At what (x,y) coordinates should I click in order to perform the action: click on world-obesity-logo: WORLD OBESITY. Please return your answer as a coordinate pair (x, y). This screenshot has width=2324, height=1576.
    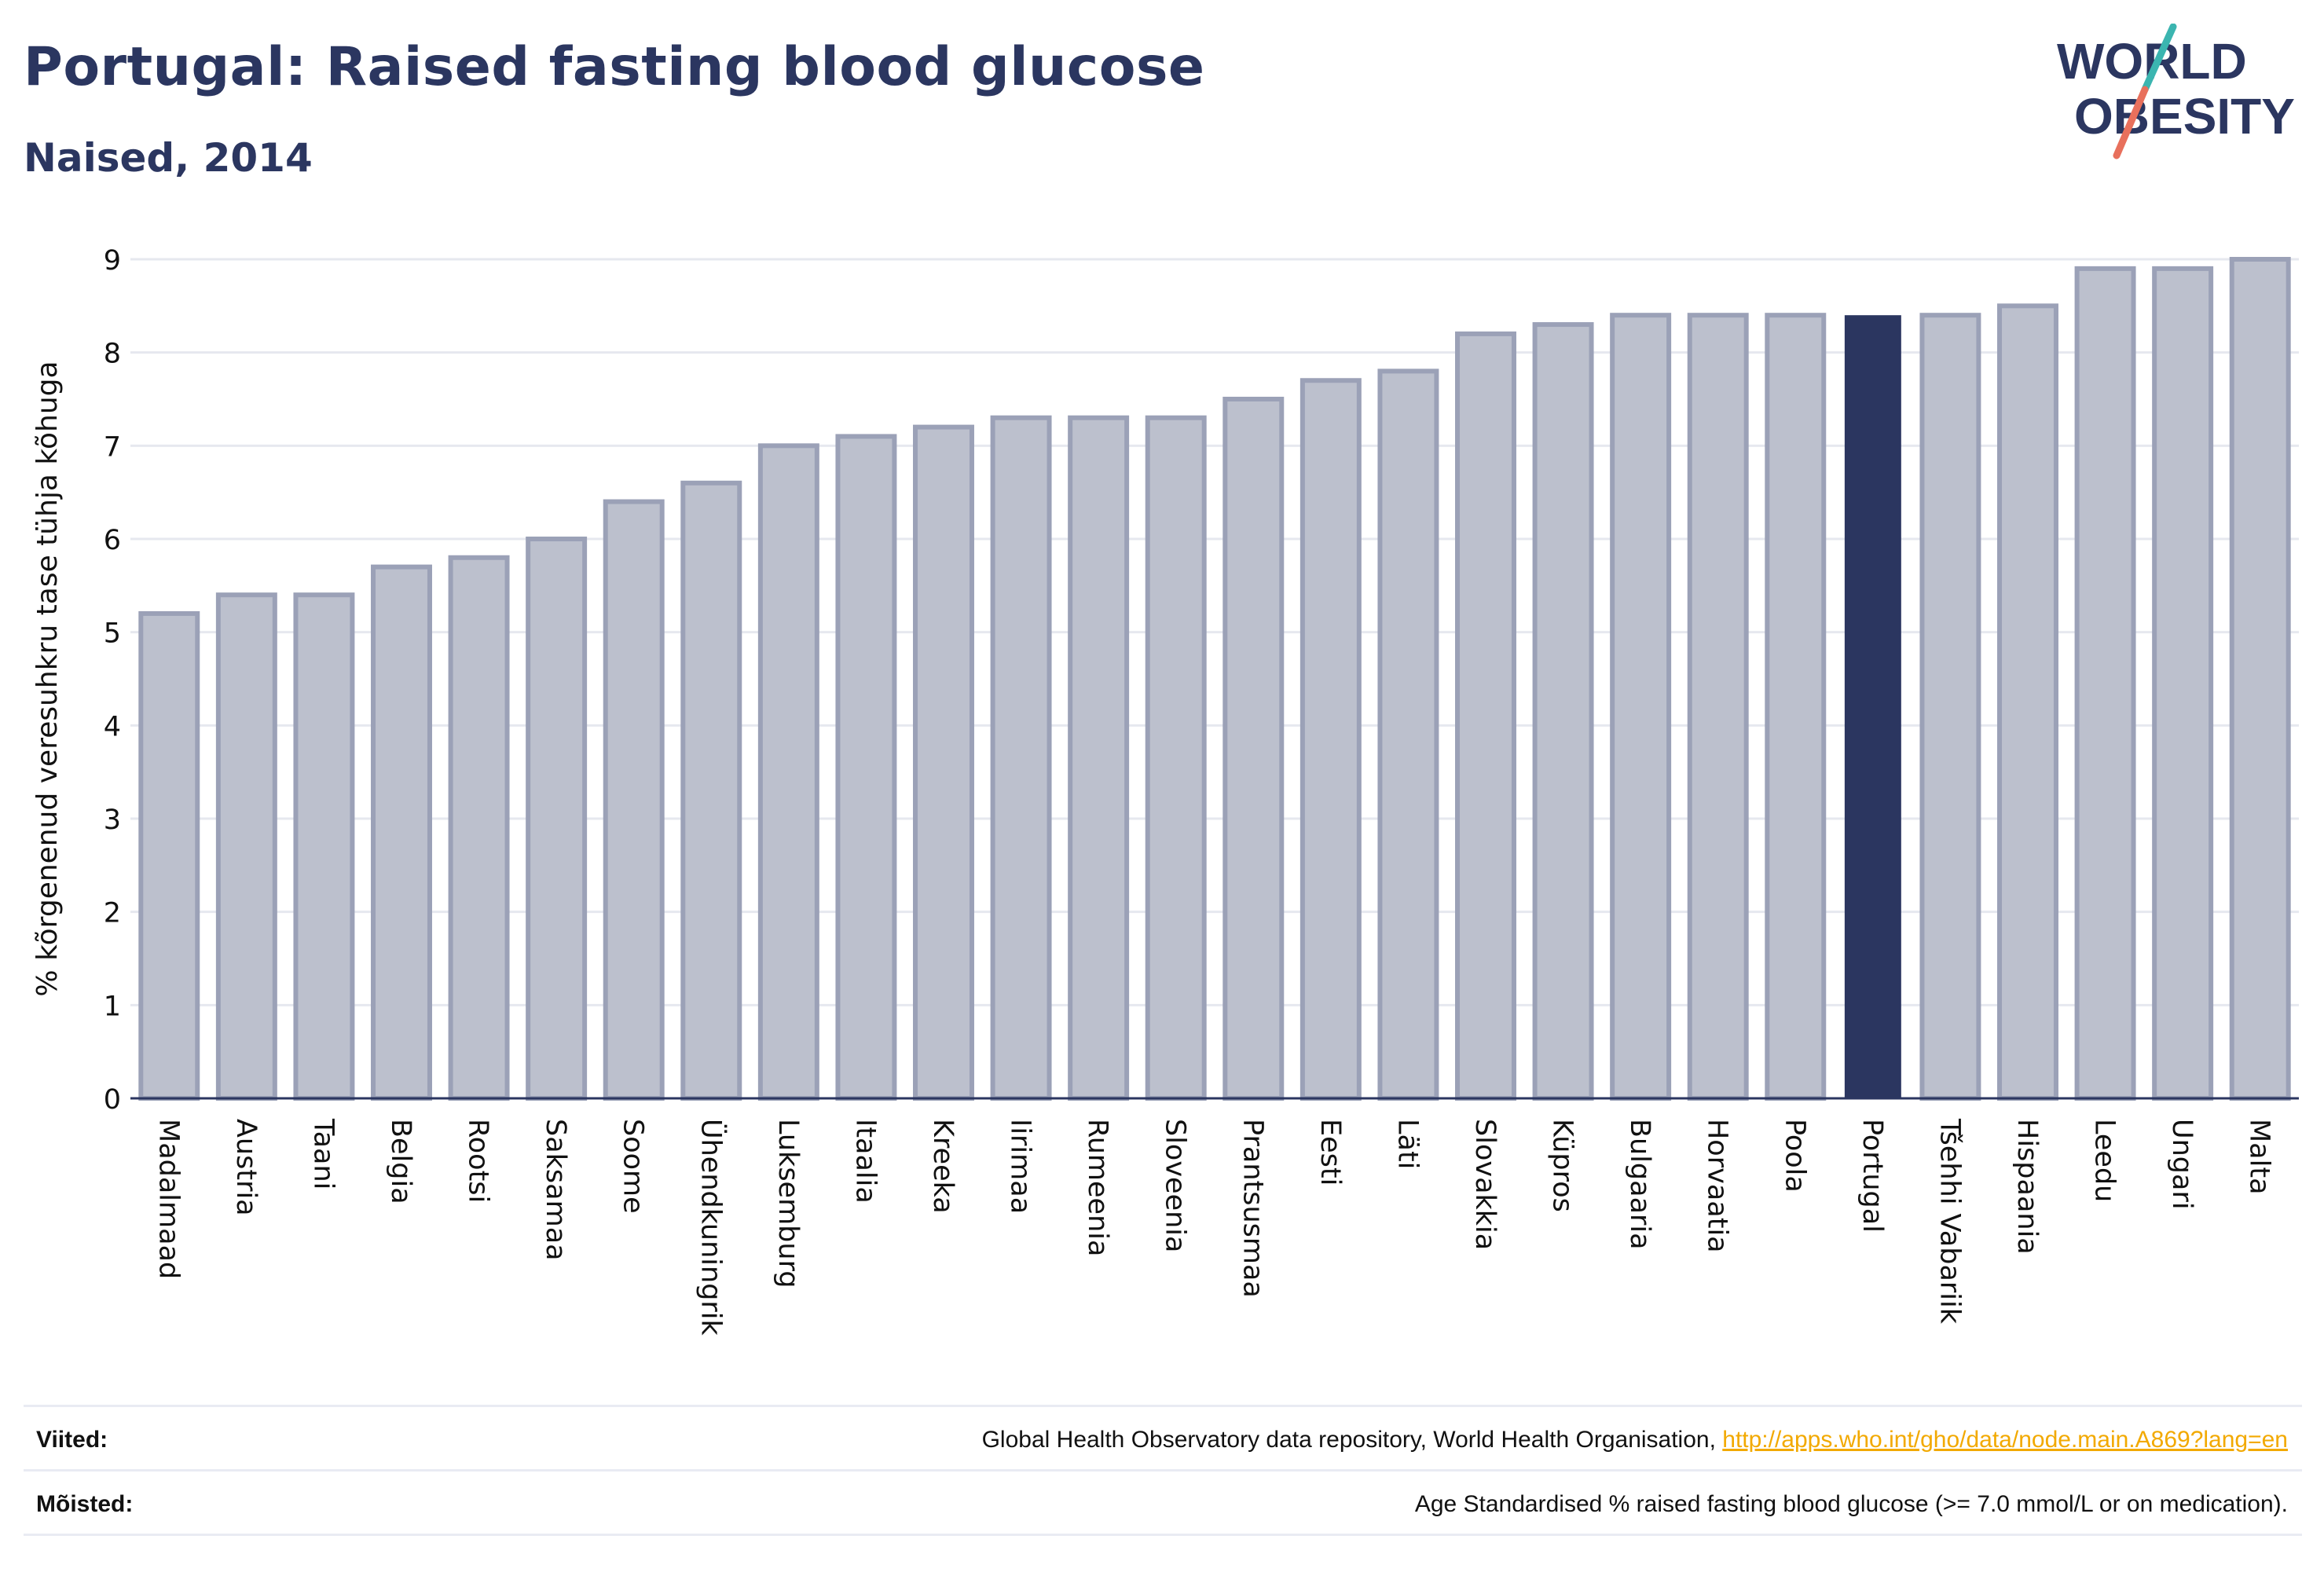
    Looking at the image, I should click on (2176, 91).